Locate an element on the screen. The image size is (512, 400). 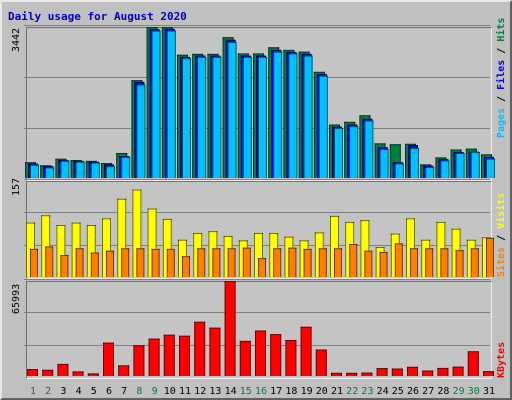
day-label: 4 is located at coordinates (79, 391).